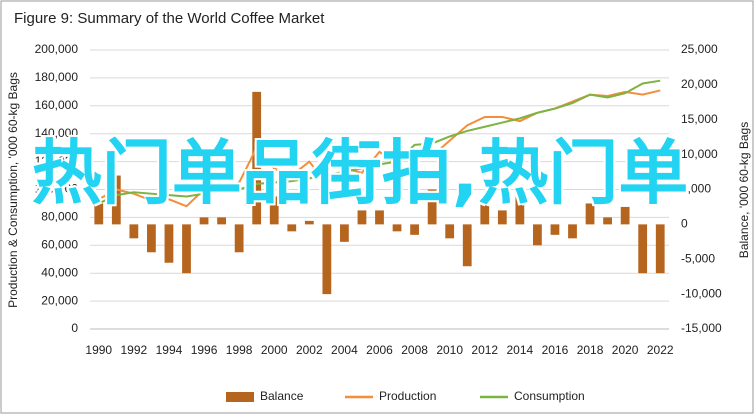  I want to click on y-tick-label: 0, so click(74, 328).